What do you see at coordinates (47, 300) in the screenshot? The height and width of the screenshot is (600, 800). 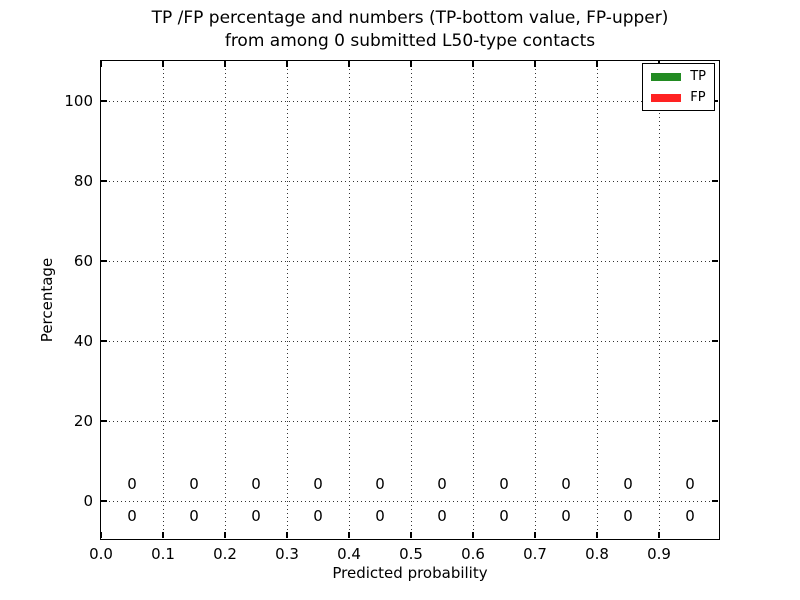 I see `y-axis-label: Percentage` at bounding box center [47, 300].